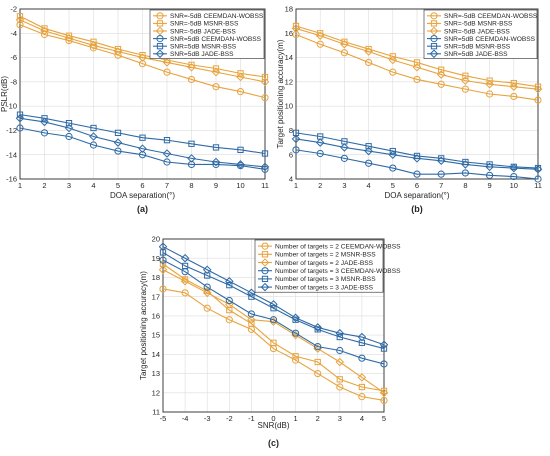 Image resolution: width=550 pixels, height=456 pixels. I want to click on legend-entry: SNR=-5dB JADE-BSS, so click(203, 31).